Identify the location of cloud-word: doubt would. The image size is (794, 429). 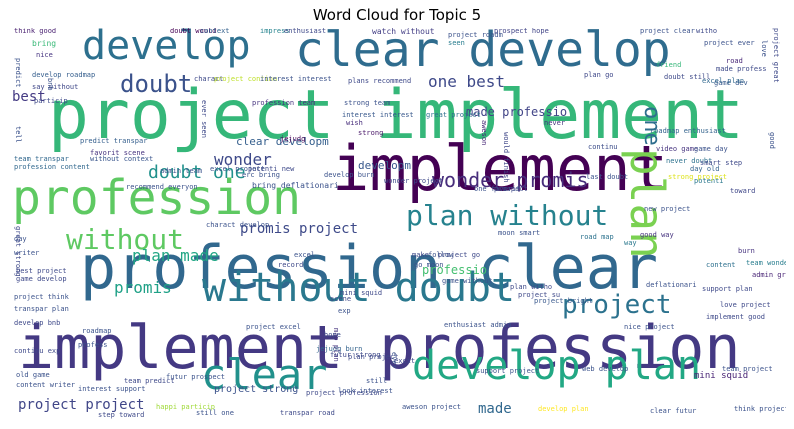
(193, 31).